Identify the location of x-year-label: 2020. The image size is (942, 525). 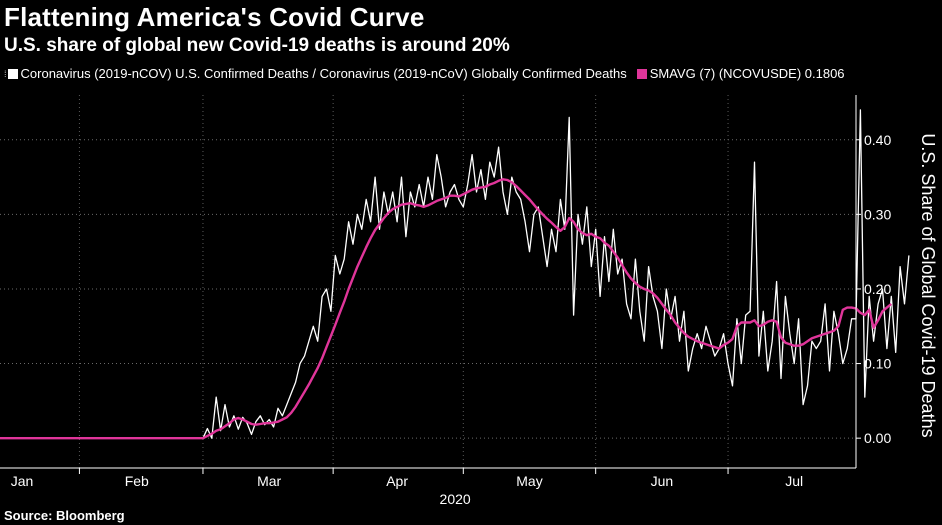
(455, 499).